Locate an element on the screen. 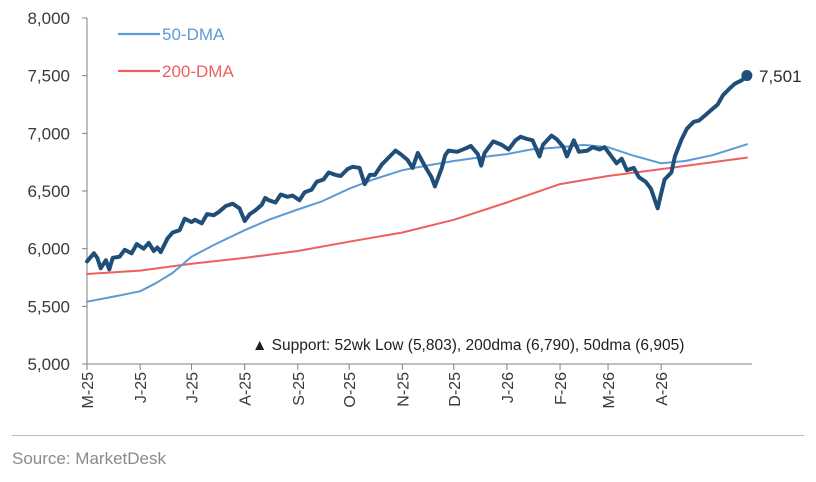 This screenshot has width=816, height=482. x-tick-label: J-26 is located at coordinates (508, 387).